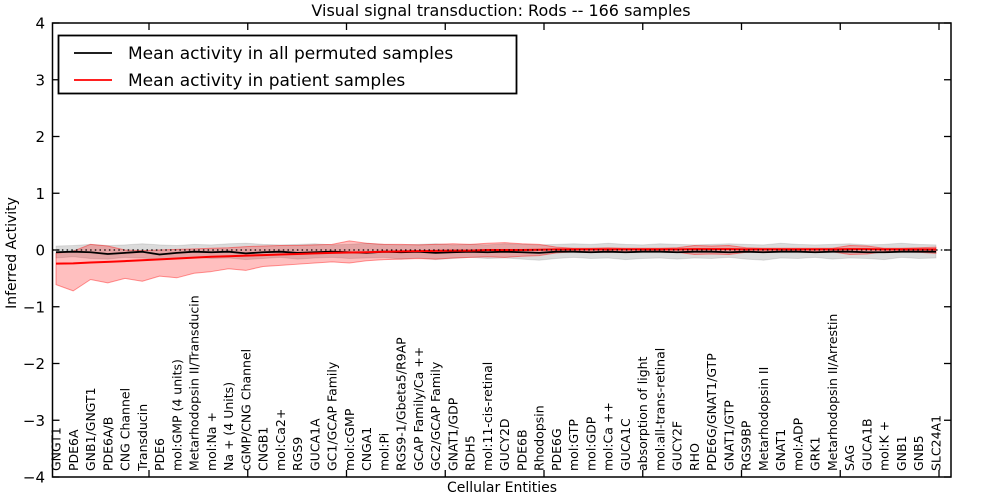 Image resolution: width=1000 pixels, height=500 pixels. I want to click on x-category-label: PDE6A, so click(73, 450).